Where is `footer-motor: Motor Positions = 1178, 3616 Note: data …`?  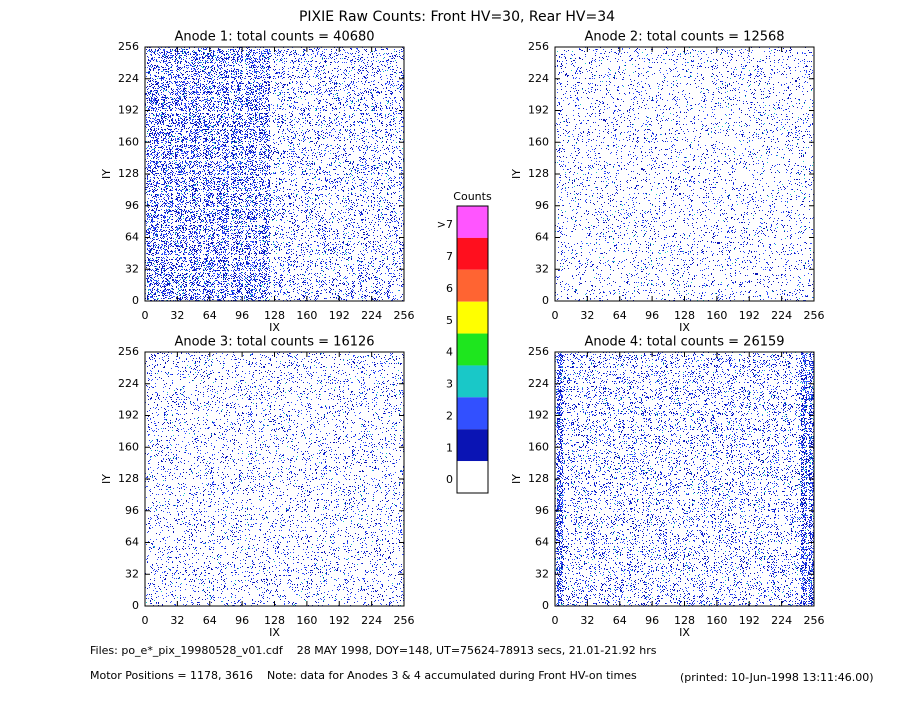
footer-motor: Motor Positions = 1178, 3616 Note: data … is located at coordinates (363, 675).